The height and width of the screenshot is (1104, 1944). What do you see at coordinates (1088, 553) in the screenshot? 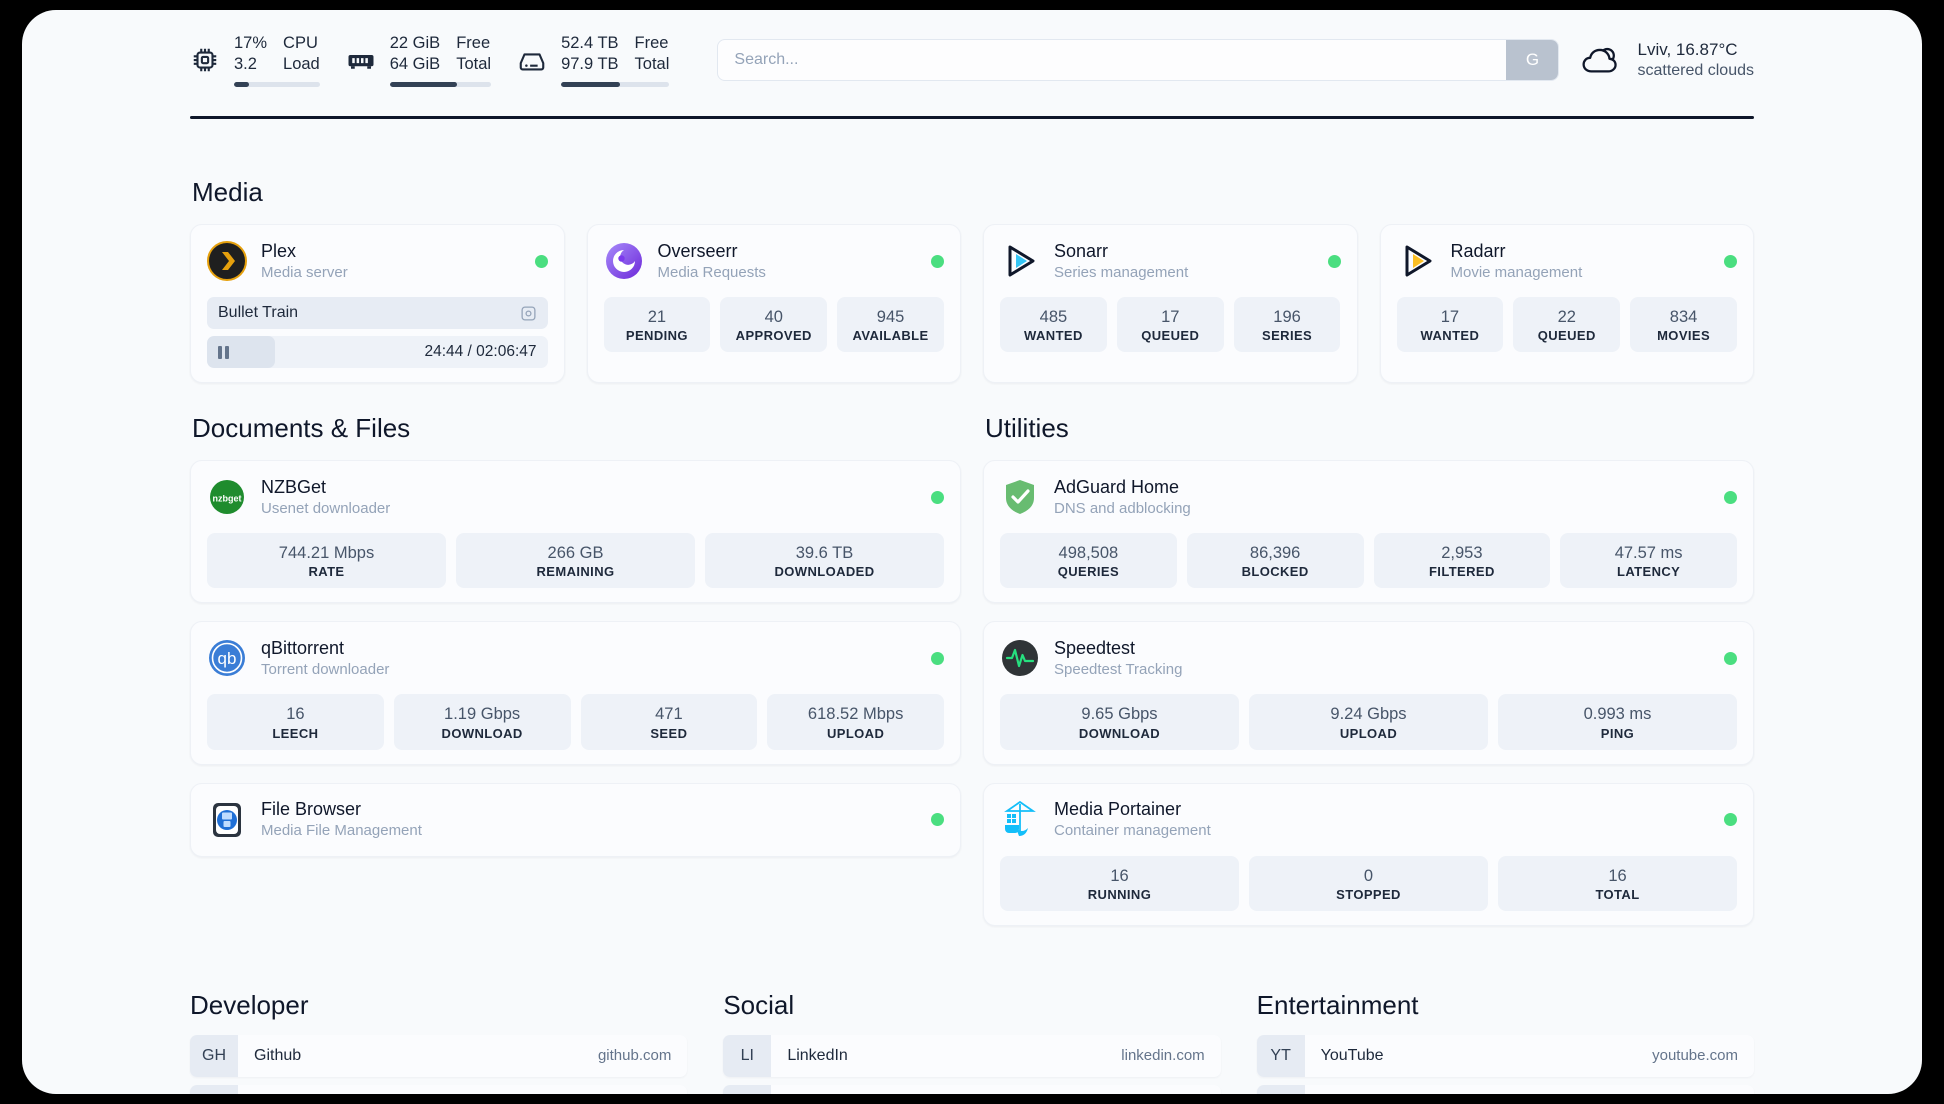
I see `service-stat-value: 498,508` at bounding box center [1088, 553].